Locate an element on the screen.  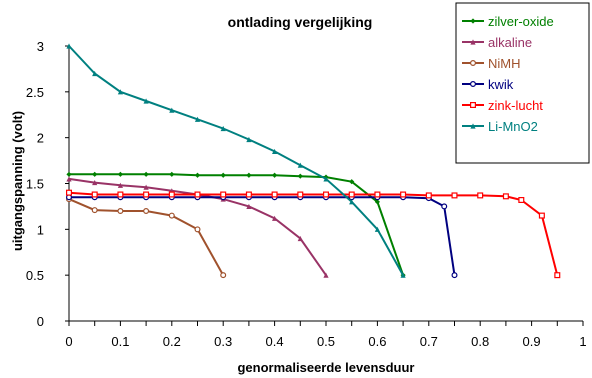
y-tick-label: 3 is located at coordinates (40, 46).